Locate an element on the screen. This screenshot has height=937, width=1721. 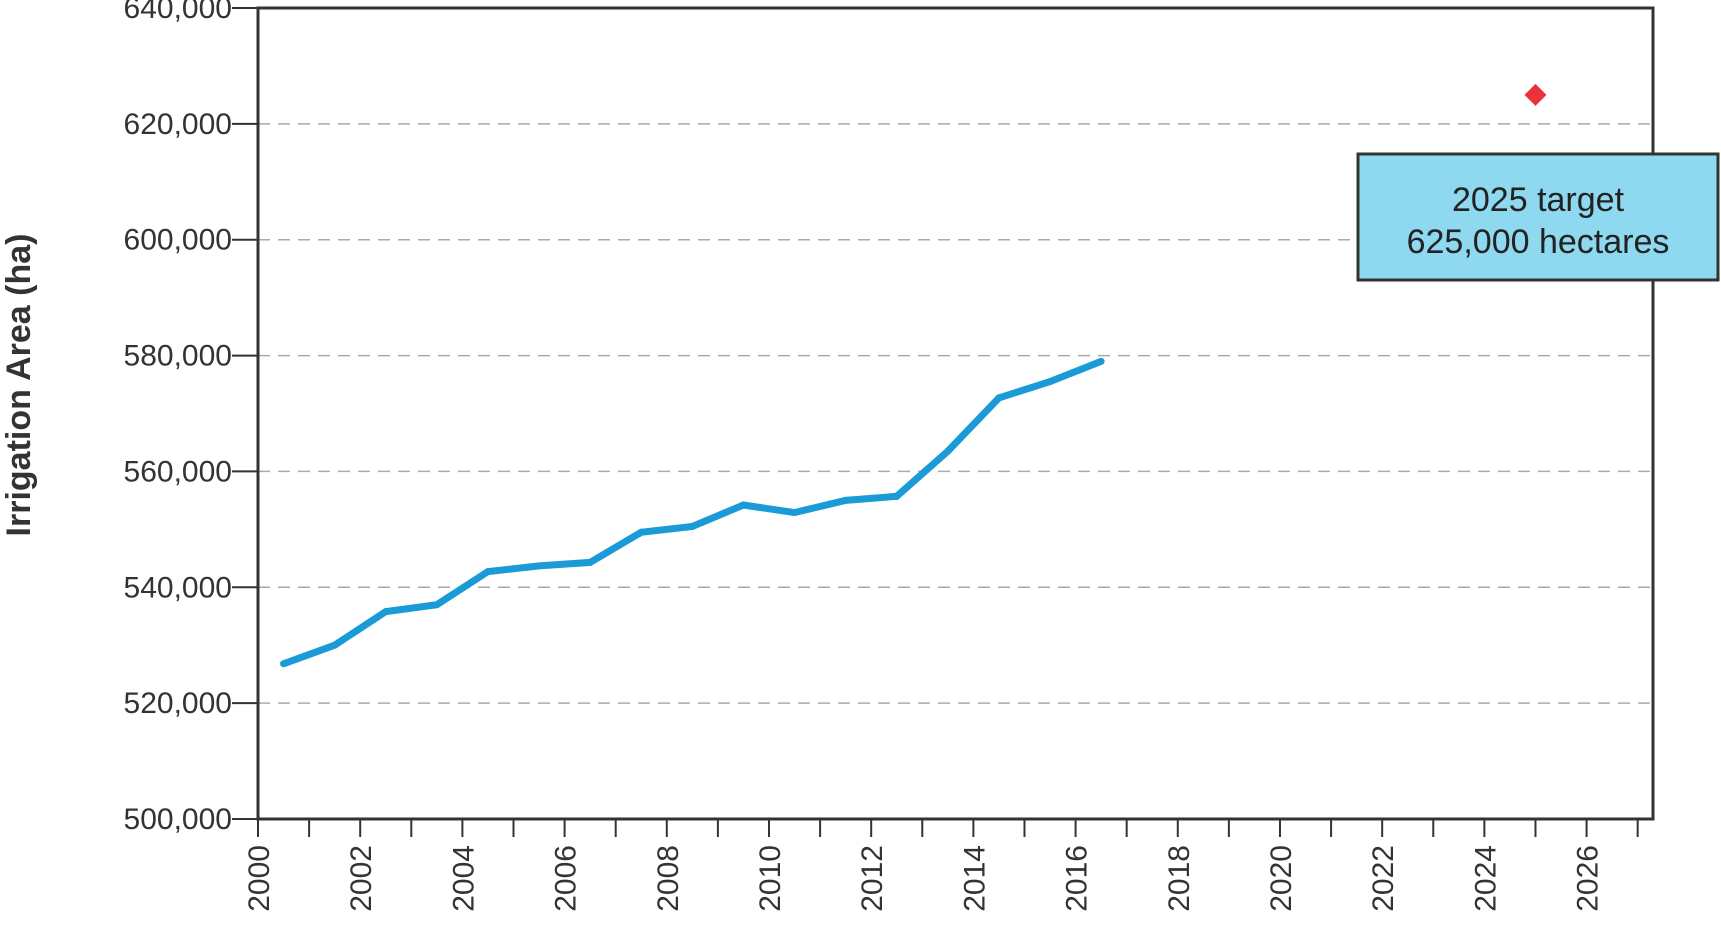
y-axis-ticks is located at coordinates (245, 413).